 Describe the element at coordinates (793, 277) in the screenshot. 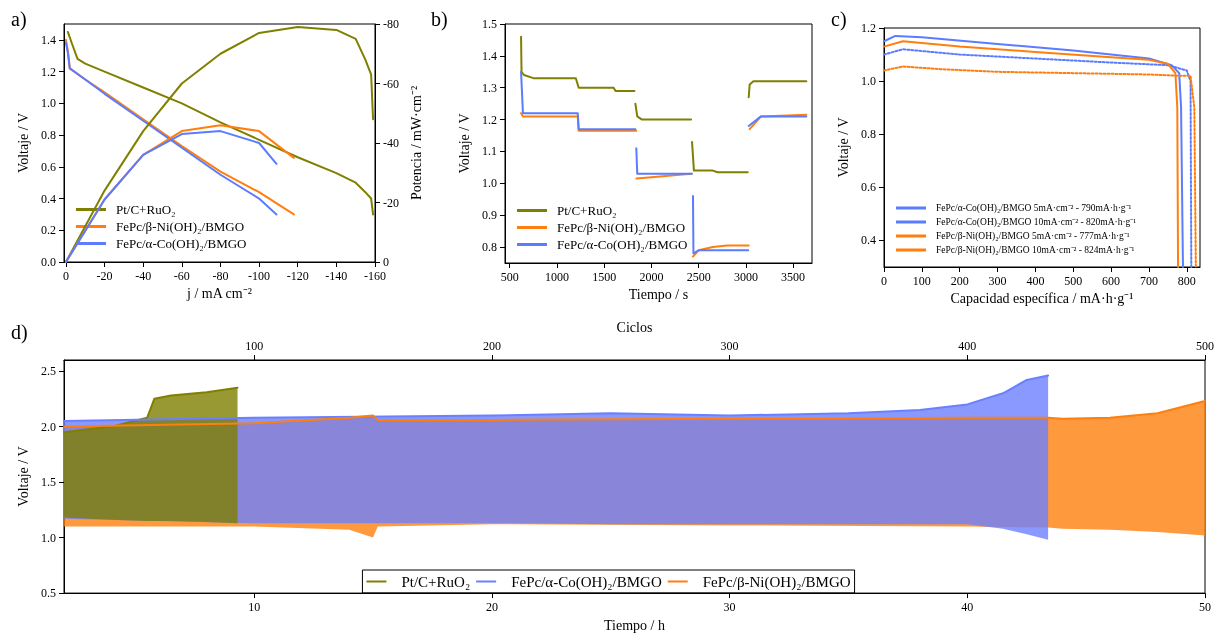

I see `x-tick-label: 3500` at that location.